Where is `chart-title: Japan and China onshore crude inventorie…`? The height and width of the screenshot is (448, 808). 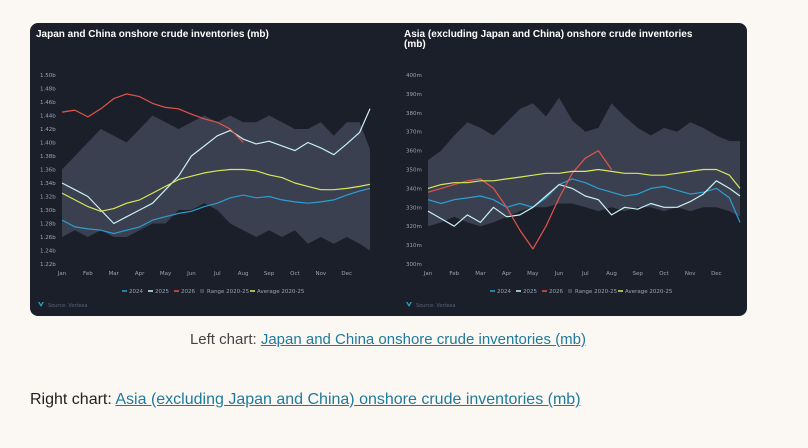
chart-title: Japan and China onshore crude inventorie… is located at coordinates (152, 34).